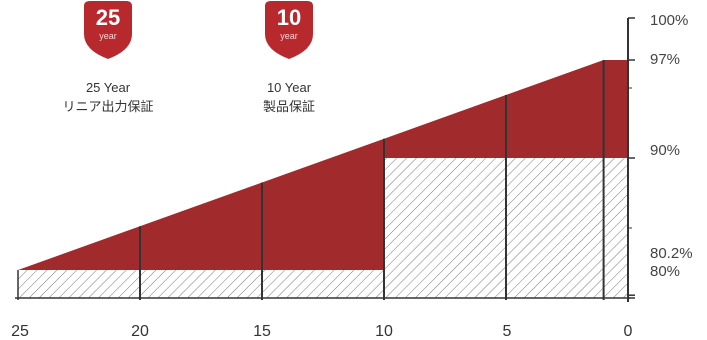 The height and width of the screenshot is (340, 707). What do you see at coordinates (108, 87) in the screenshot?
I see `warranty-label-line1: 25 Year` at bounding box center [108, 87].